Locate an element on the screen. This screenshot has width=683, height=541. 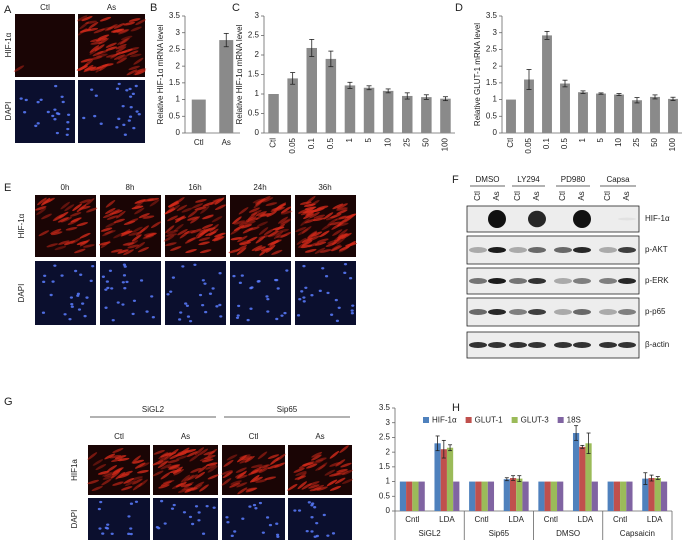
x-tick-label: 1 is located at coordinates (582, 139).